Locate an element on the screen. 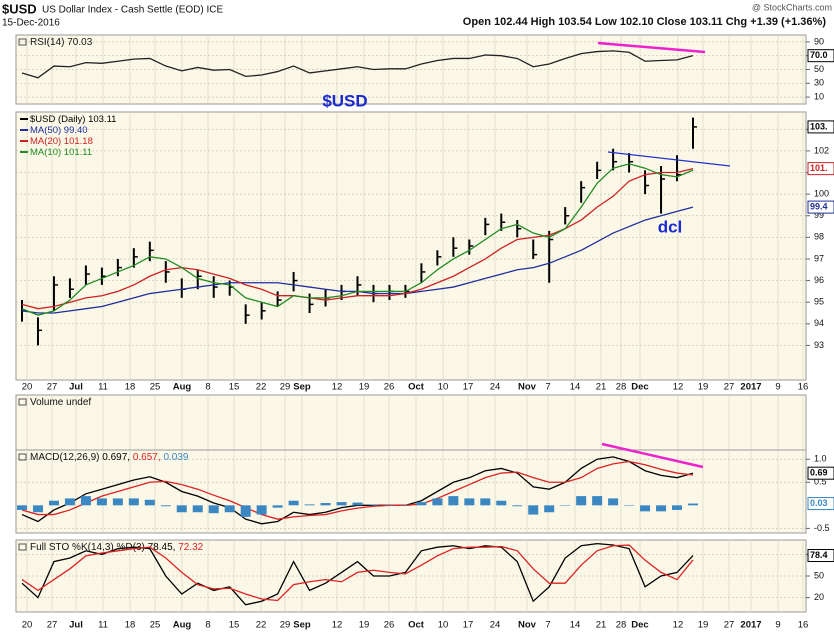 The width and height of the screenshot is (834, 636). x-tick-label: 24 is located at coordinates (495, 387).